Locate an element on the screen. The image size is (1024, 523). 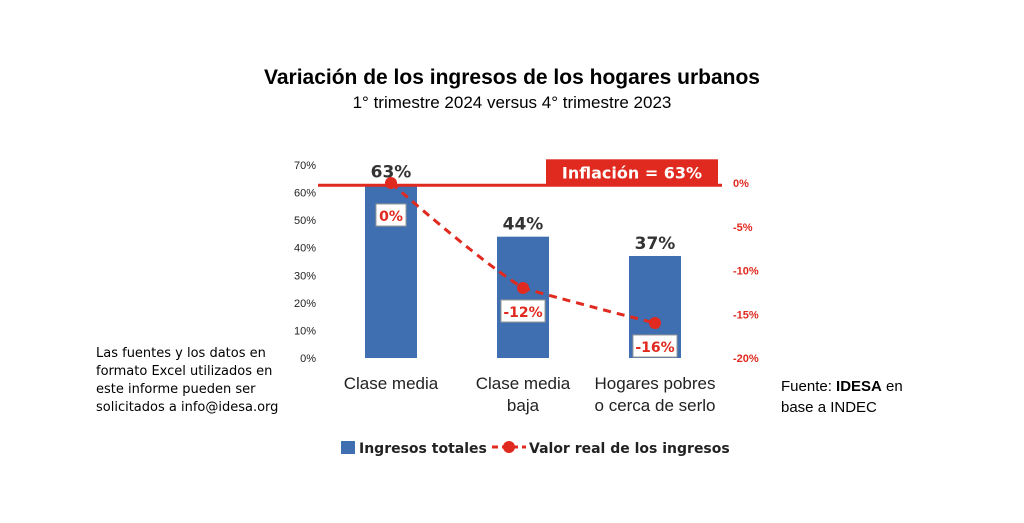
bar-ingresos-totales is located at coordinates (523, 297).